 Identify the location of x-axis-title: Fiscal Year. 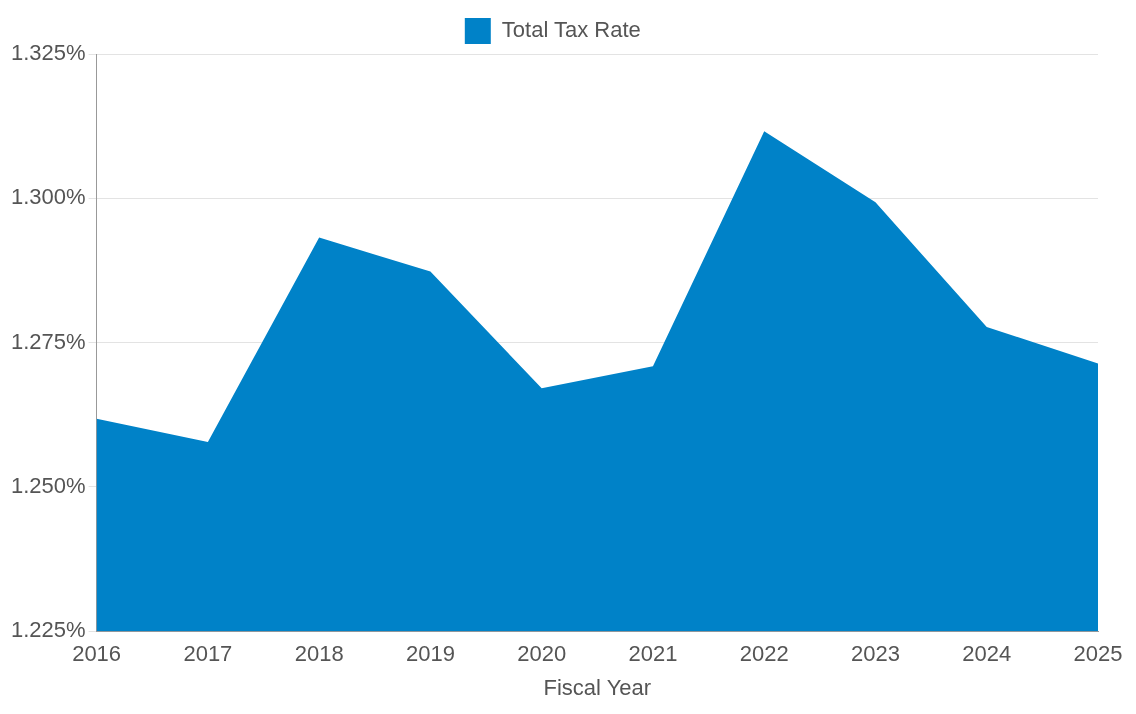
(597, 687).